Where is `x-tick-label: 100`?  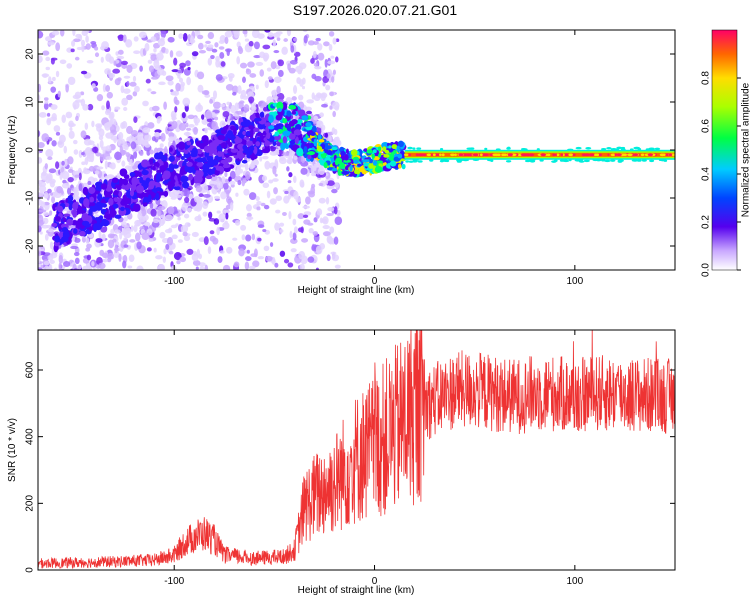
x-tick-label: 100 is located at coordinates (574, 581).